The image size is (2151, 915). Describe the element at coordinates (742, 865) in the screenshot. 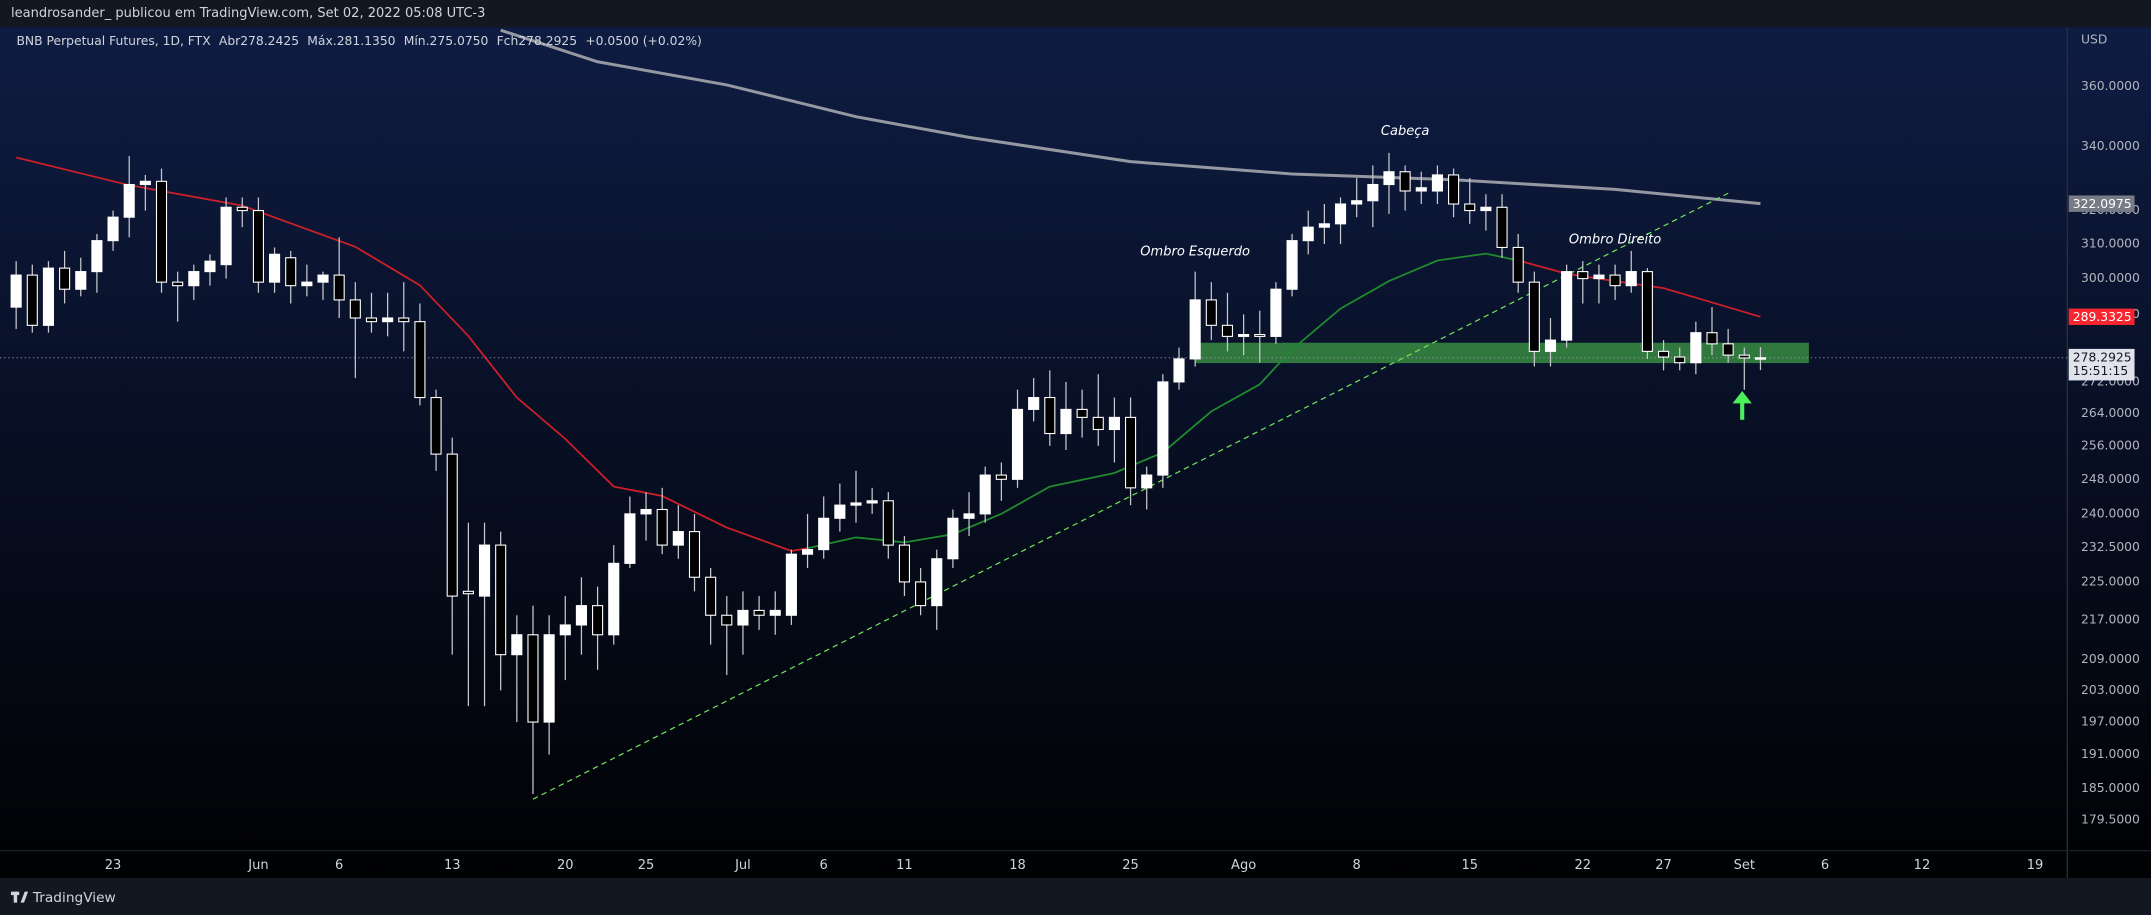

I see `x-tick-label: Jul` at that location.